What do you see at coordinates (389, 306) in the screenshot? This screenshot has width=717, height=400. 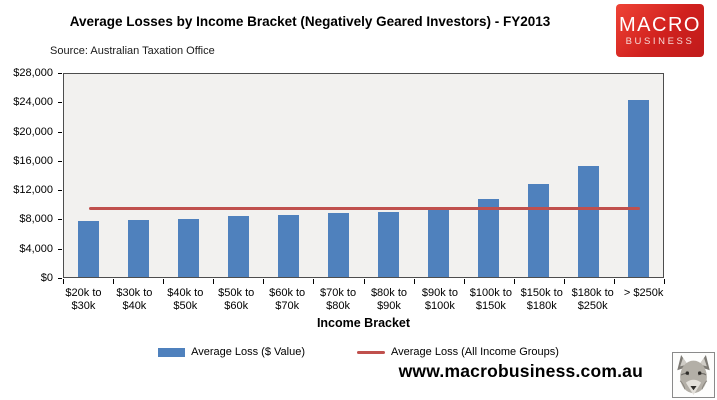 I see `x-label-line2: $90k` at bounding box center [389, 306].